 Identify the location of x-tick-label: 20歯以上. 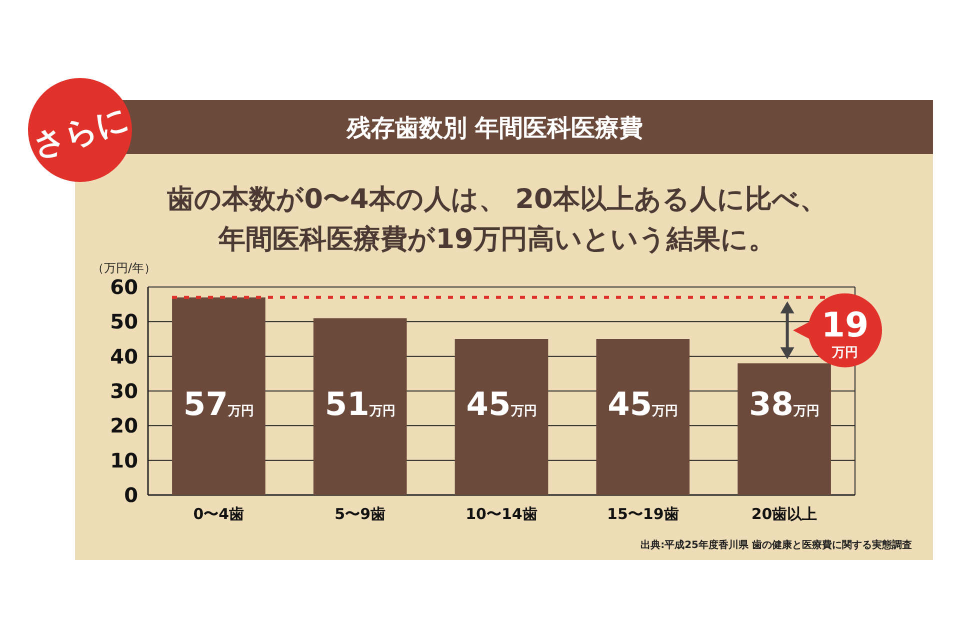
(784, 514).